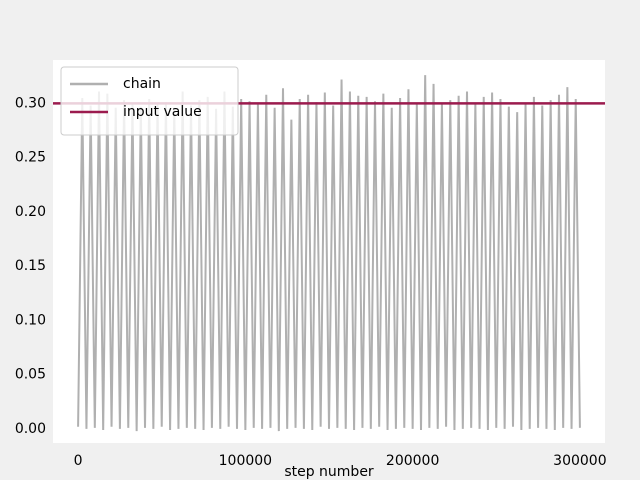 This screenshot has width=640, height=480. Describe the element at coordinates (30, 375) in the screenshot. I see `y-tick-label: 0.05` at that location.